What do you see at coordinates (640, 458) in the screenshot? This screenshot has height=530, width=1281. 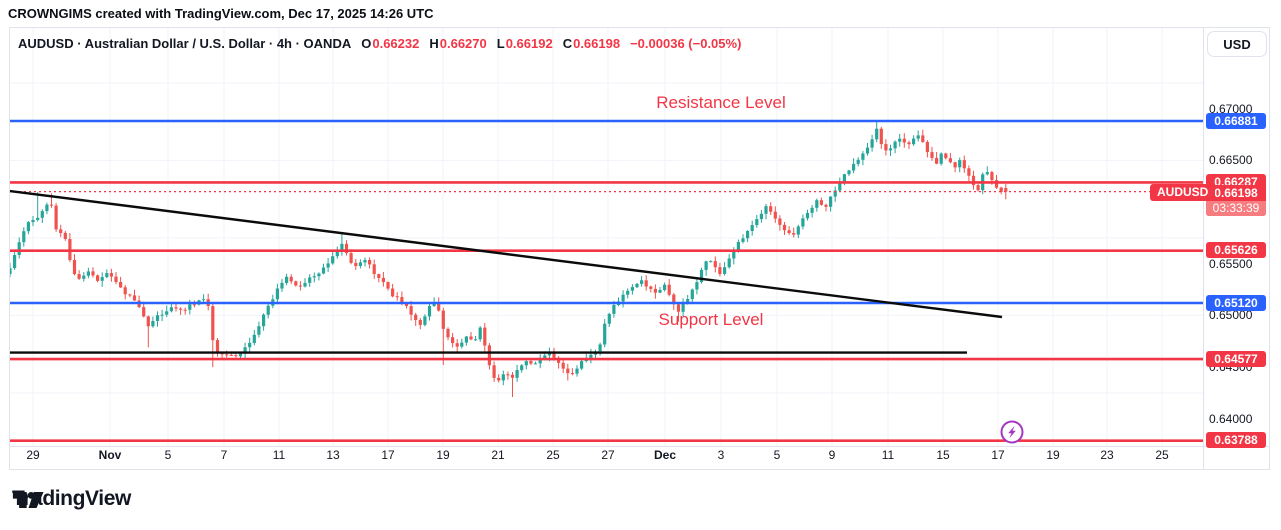 I see `time-axis: 29 Nov 5 7 11 13 17 19 21 25 27 Dec 3 5 9 11 15 17 19 23 25` at bounding box center [640, 458].